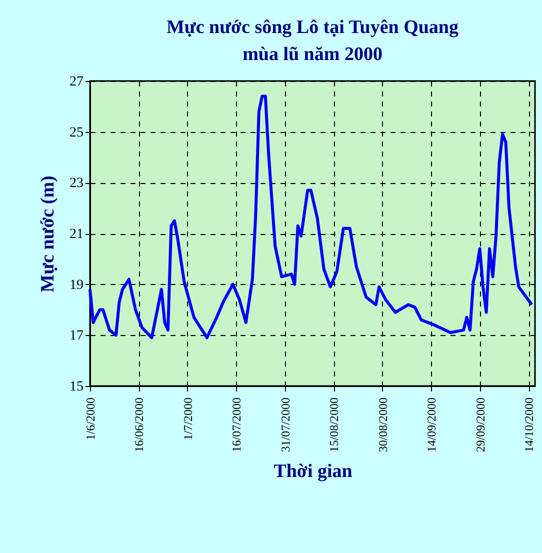 The height and width of the screenshot is (553, 542). I want to click on y-tick-label: 17, so click(77, 336).